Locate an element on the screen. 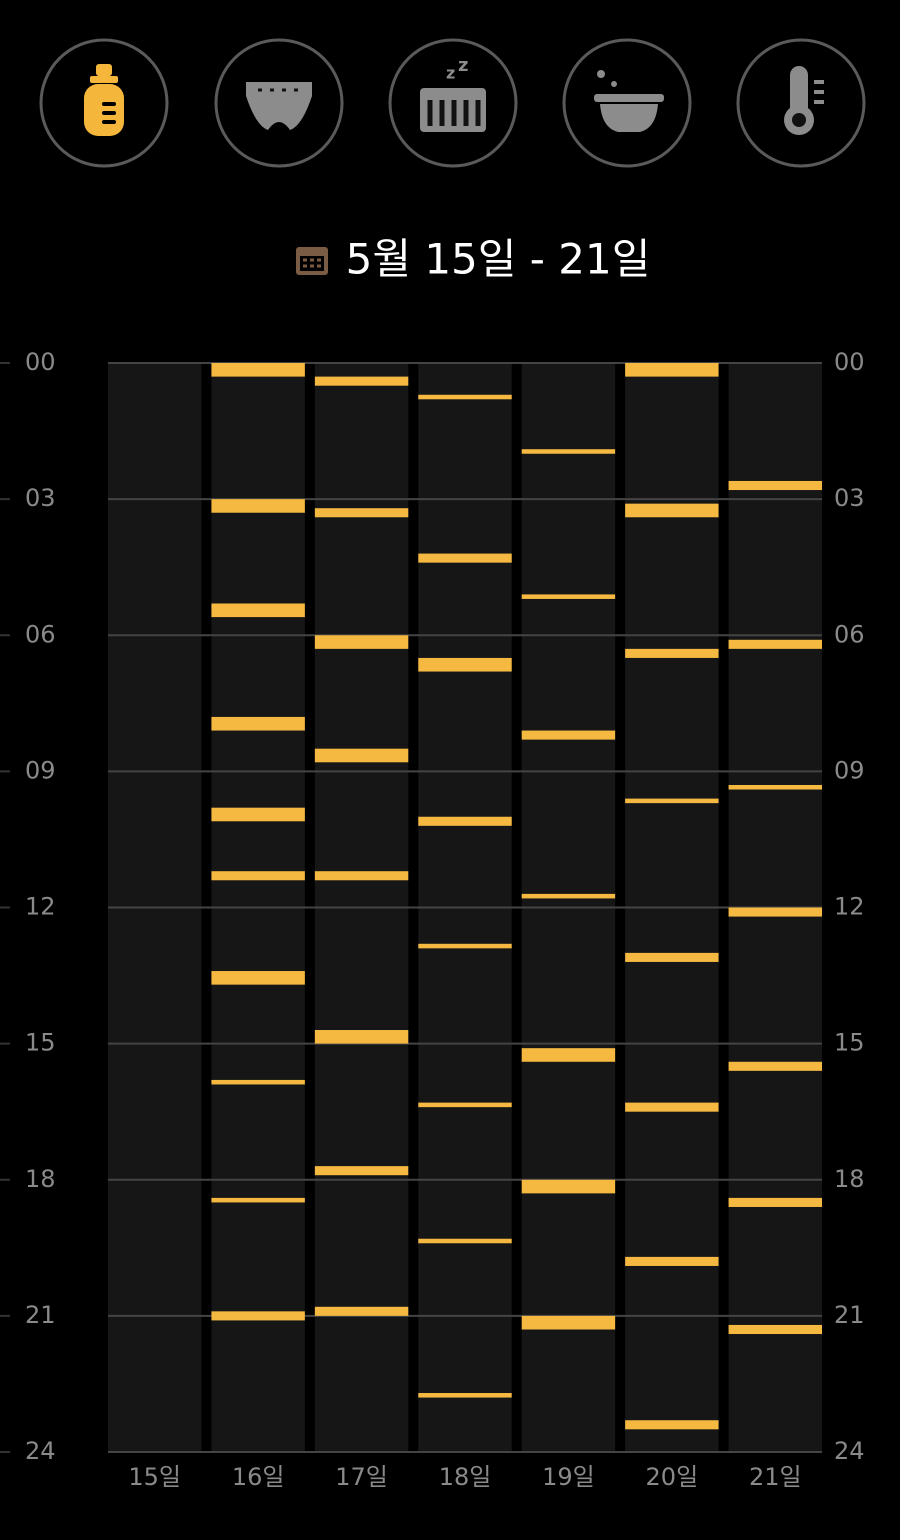 This screenshot has height=1540, width=900. bath-tab is located at coordinates (627, 103).